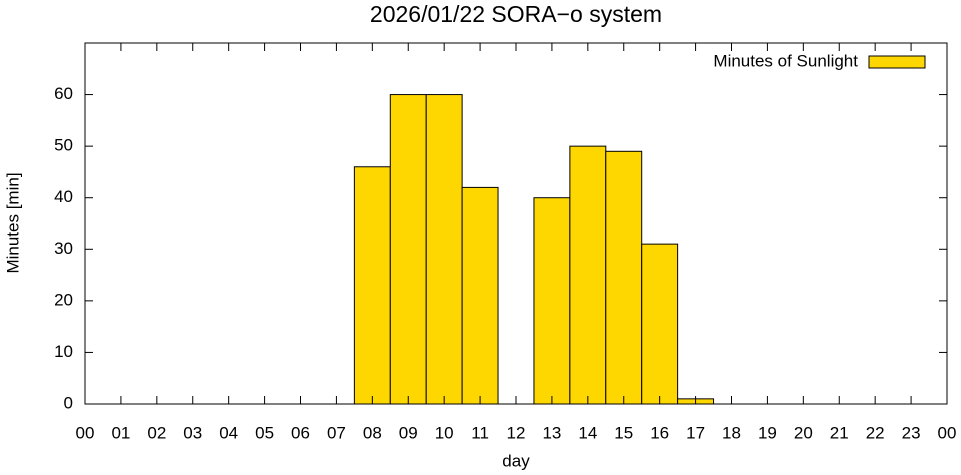  I want to click on x-tick-label: 19, so click(767, 432).